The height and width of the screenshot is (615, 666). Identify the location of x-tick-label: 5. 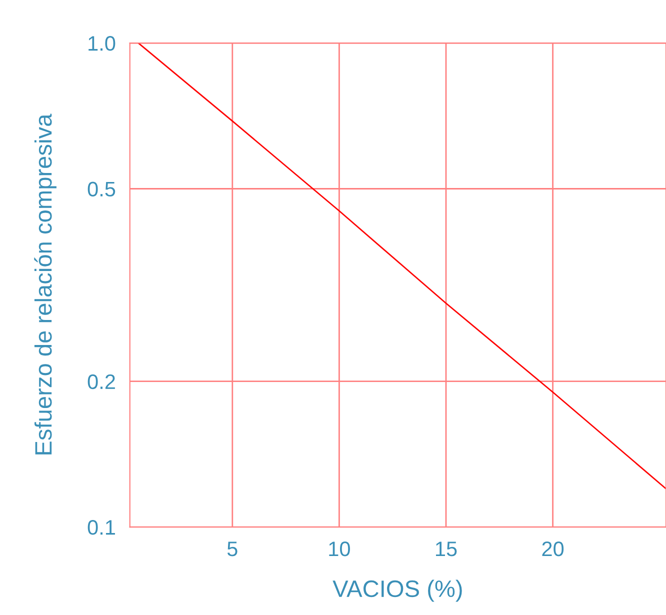
(232, 549).